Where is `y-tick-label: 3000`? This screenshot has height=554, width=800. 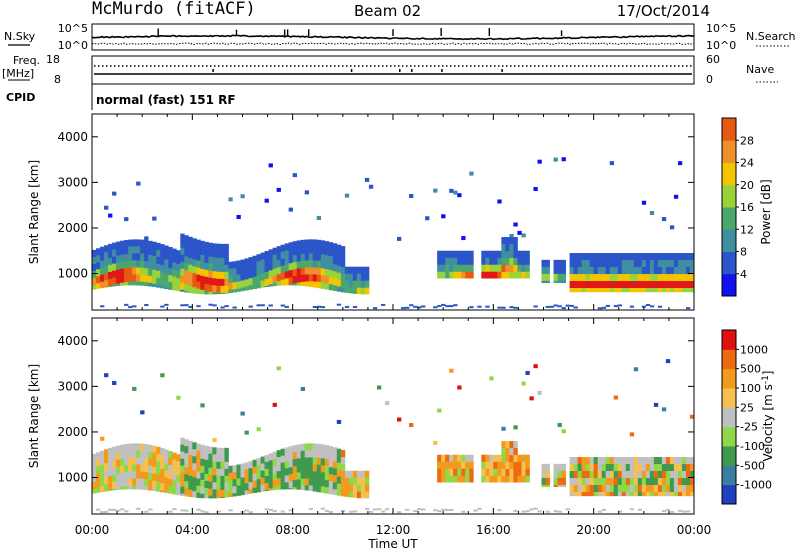
y-tick-label: 3000 is located at coordinates (72, 182).